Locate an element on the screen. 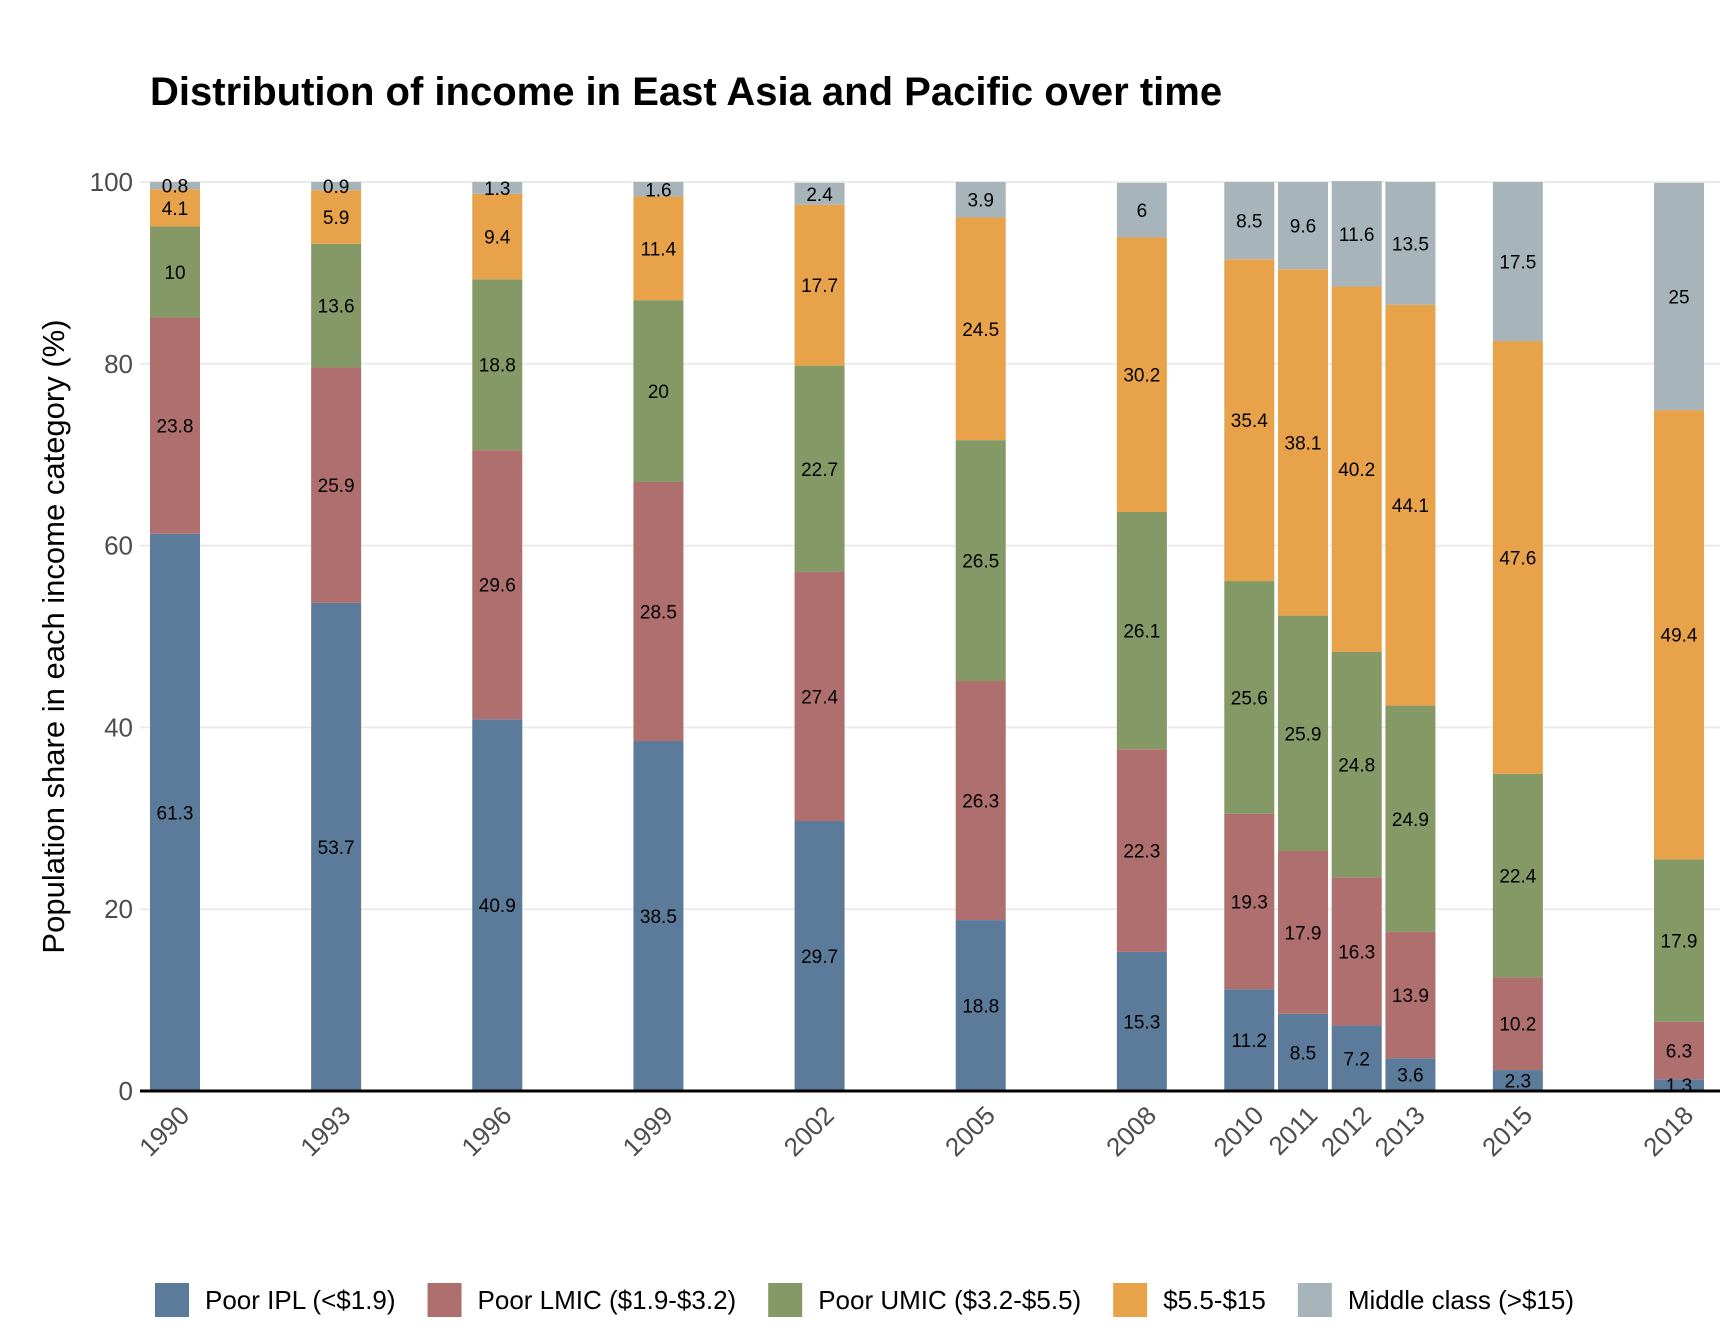 The image size is (1728, 1344). data-label: 25.9 is located at coordinates (336, 486).